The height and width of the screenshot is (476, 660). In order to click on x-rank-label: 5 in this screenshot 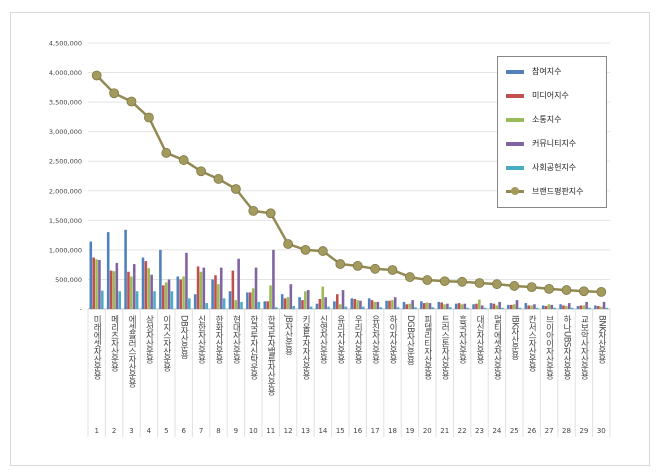, I will do `click(166, 431)`.